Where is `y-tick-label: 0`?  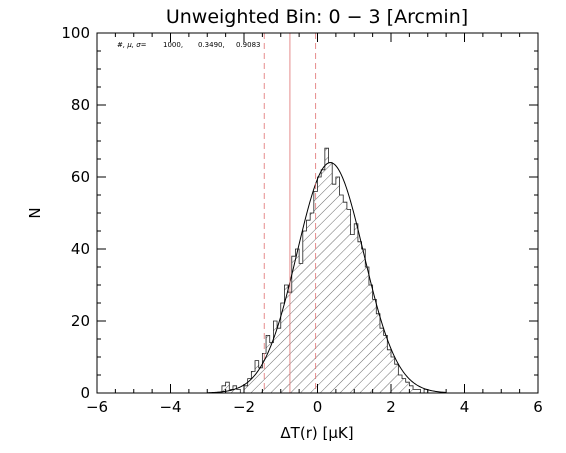
y-tick-label: 0 is located at coordinates (85, 393).